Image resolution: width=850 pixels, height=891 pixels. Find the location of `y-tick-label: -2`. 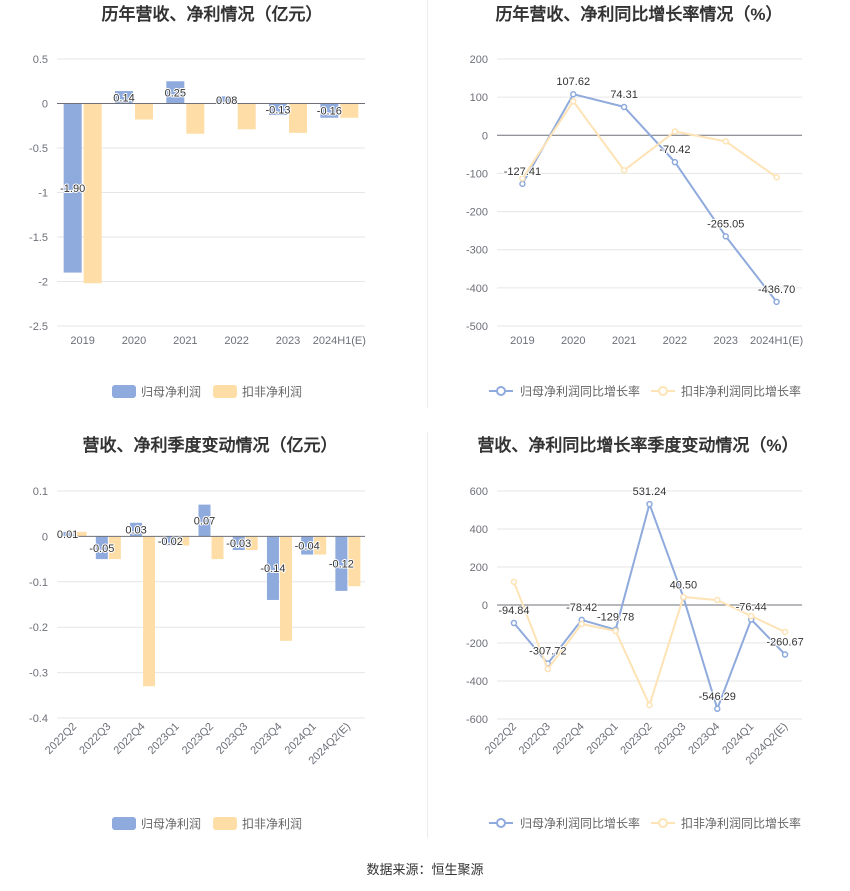

y-tick-label: -2 is located at coordinates (43, 283).